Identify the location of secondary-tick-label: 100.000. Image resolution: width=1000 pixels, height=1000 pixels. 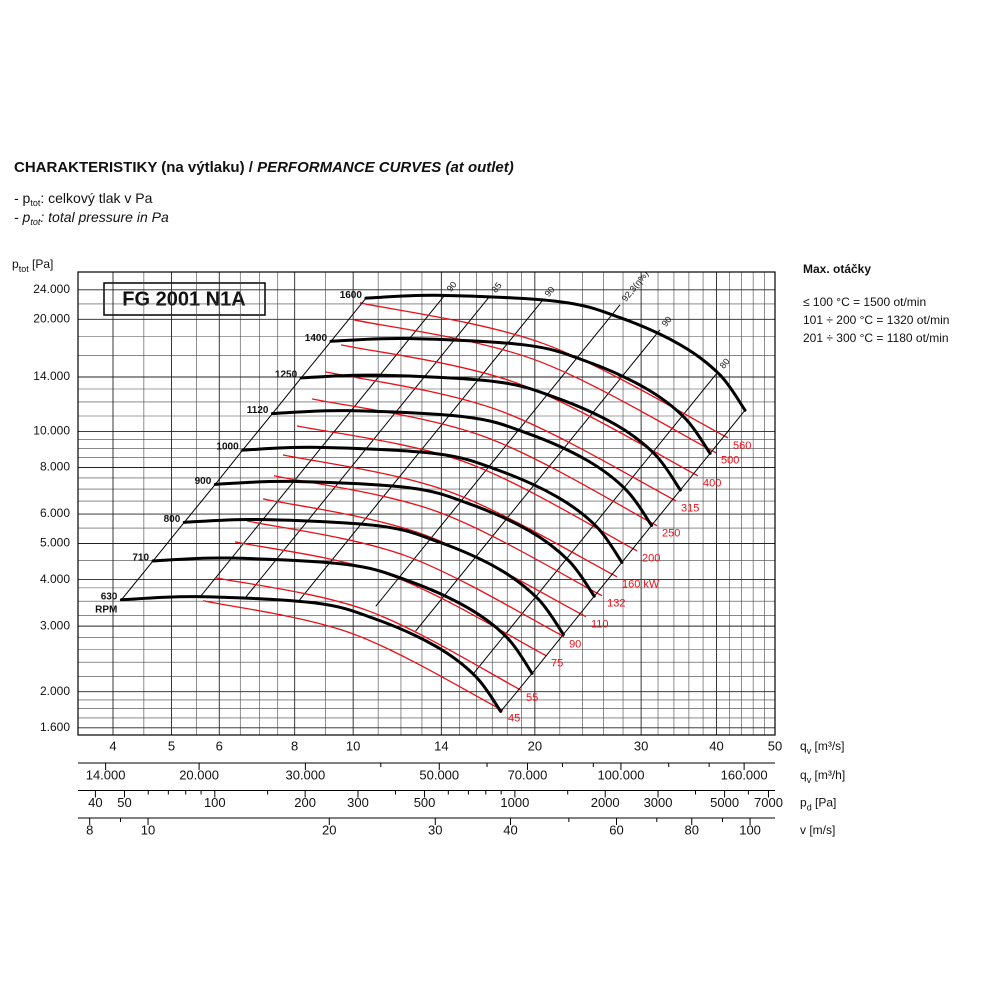
(620, 774).